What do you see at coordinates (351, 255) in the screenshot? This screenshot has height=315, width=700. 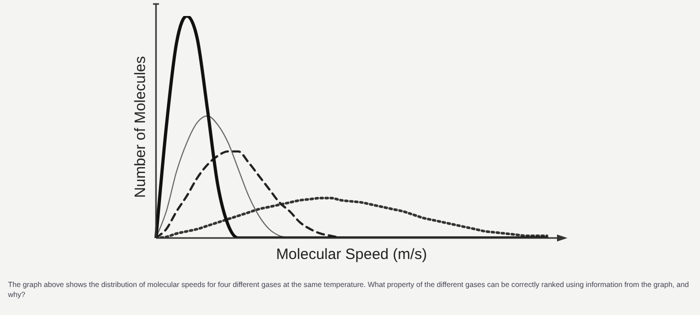 I see `x-axis-title: Molecular Speed (m/s)` at bounding box center [351, 255].